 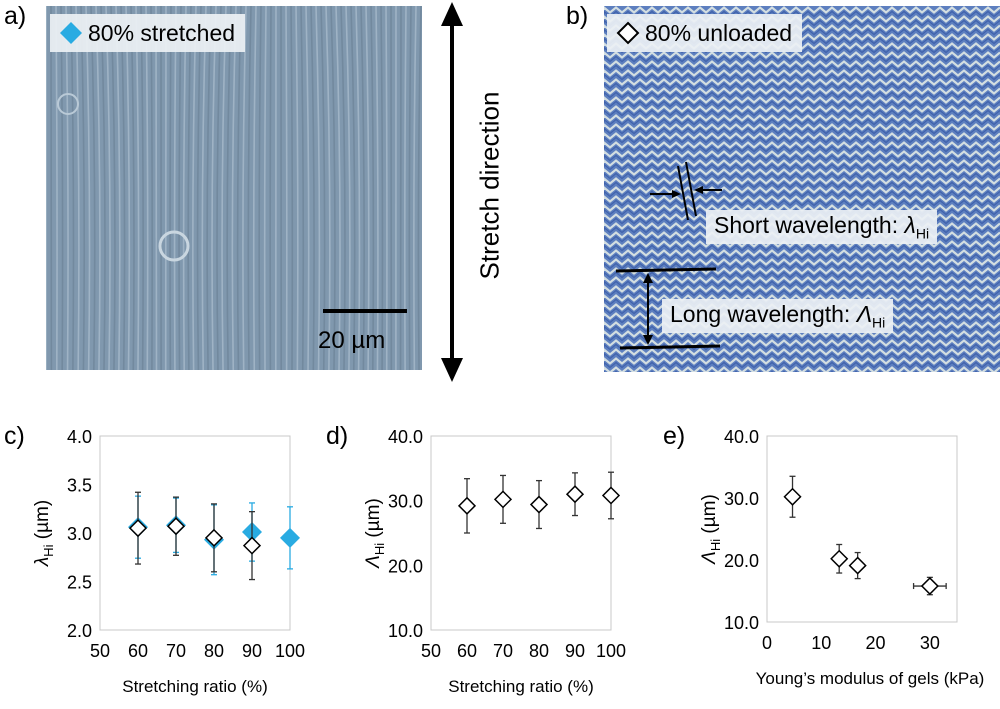 I want to click on chart-c-xtick-label: 80, so click(x=214, y=651).